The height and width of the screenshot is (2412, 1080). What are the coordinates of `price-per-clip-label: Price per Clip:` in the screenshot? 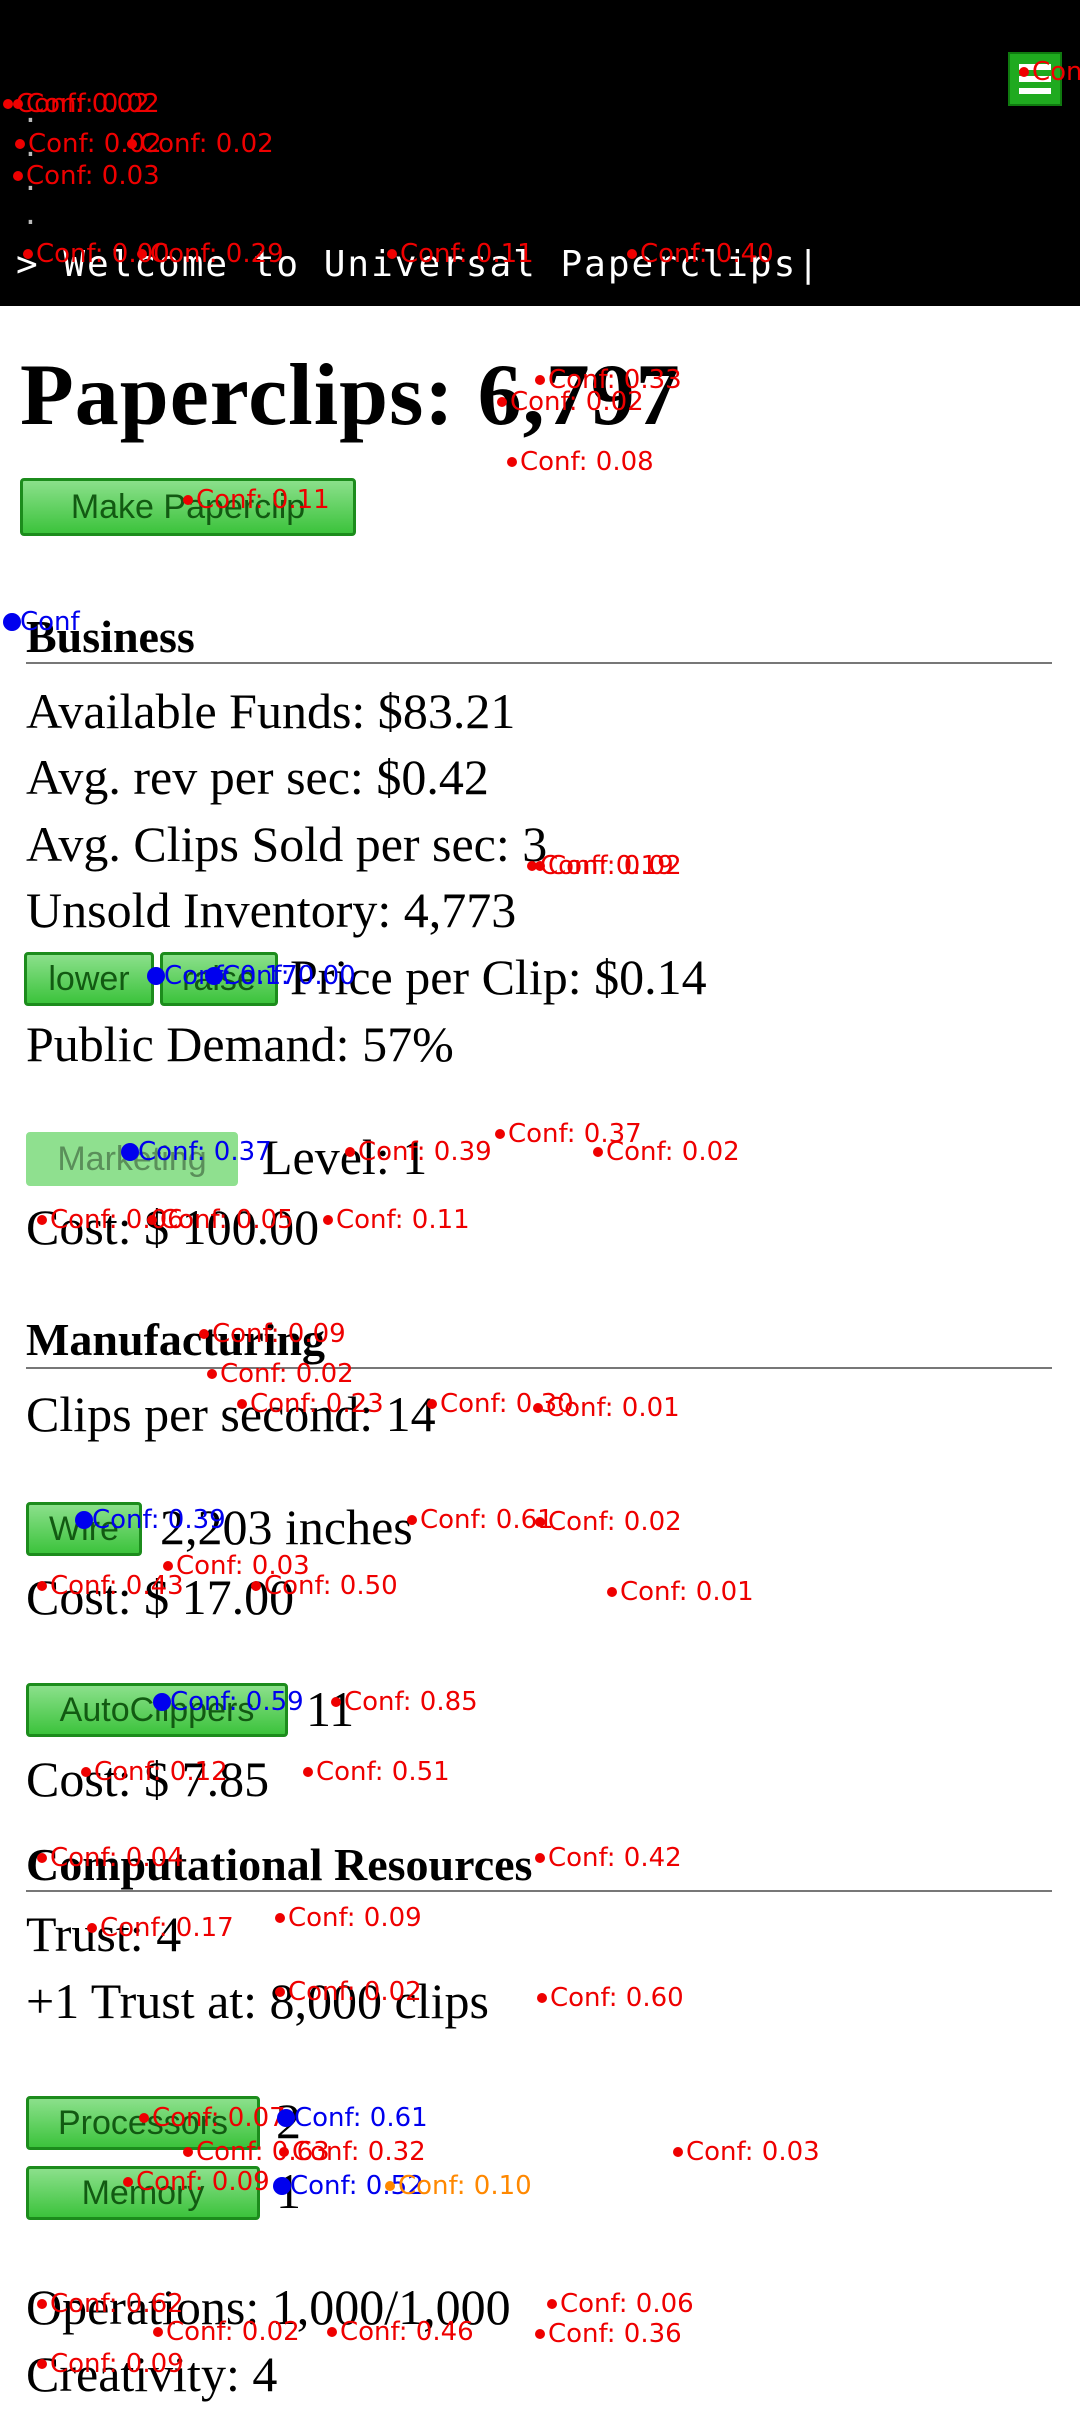 It's located at (436, 977).